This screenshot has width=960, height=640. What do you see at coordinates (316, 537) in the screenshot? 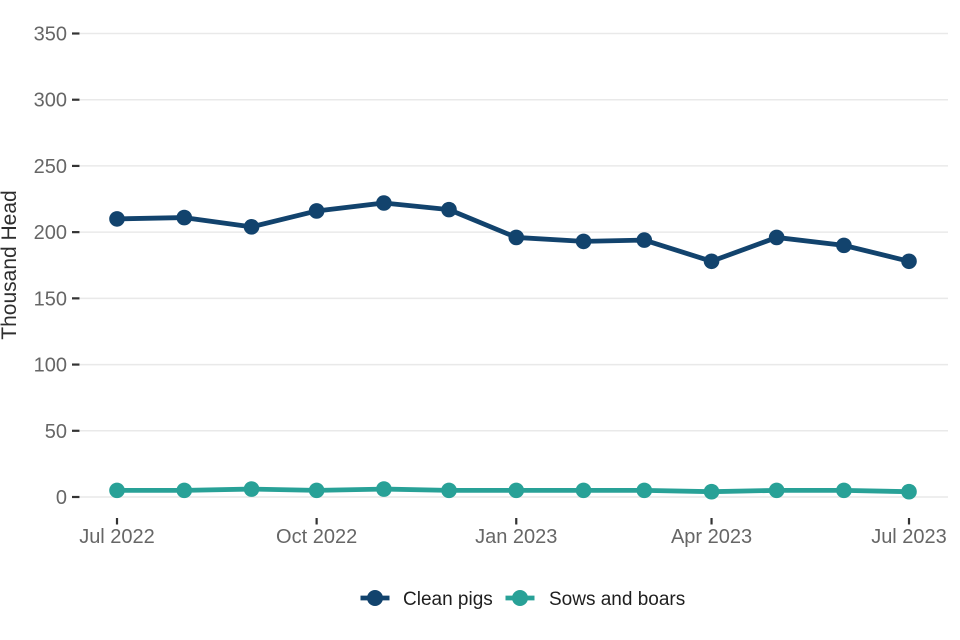
I see `x-axis-tick-label: Oct 2022` at bounding box center [316, 537].